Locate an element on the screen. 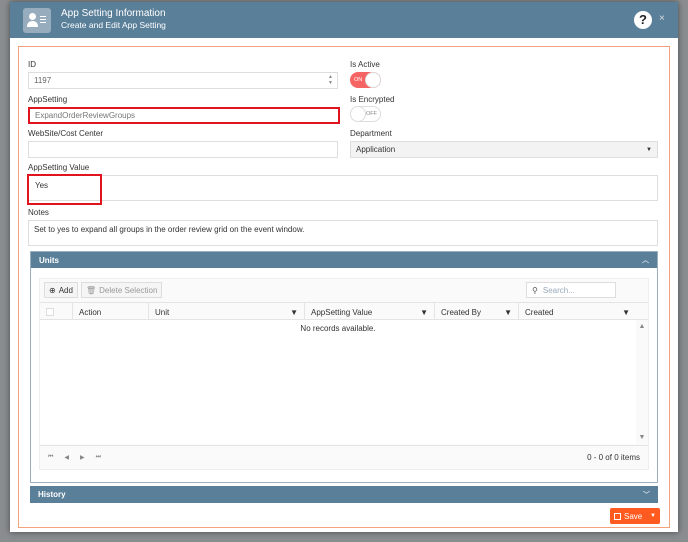 The width and height of the screenshot is (688, 542). delete-selection-button: 🗑 Delete Selection is located at coordinates (122, 290).